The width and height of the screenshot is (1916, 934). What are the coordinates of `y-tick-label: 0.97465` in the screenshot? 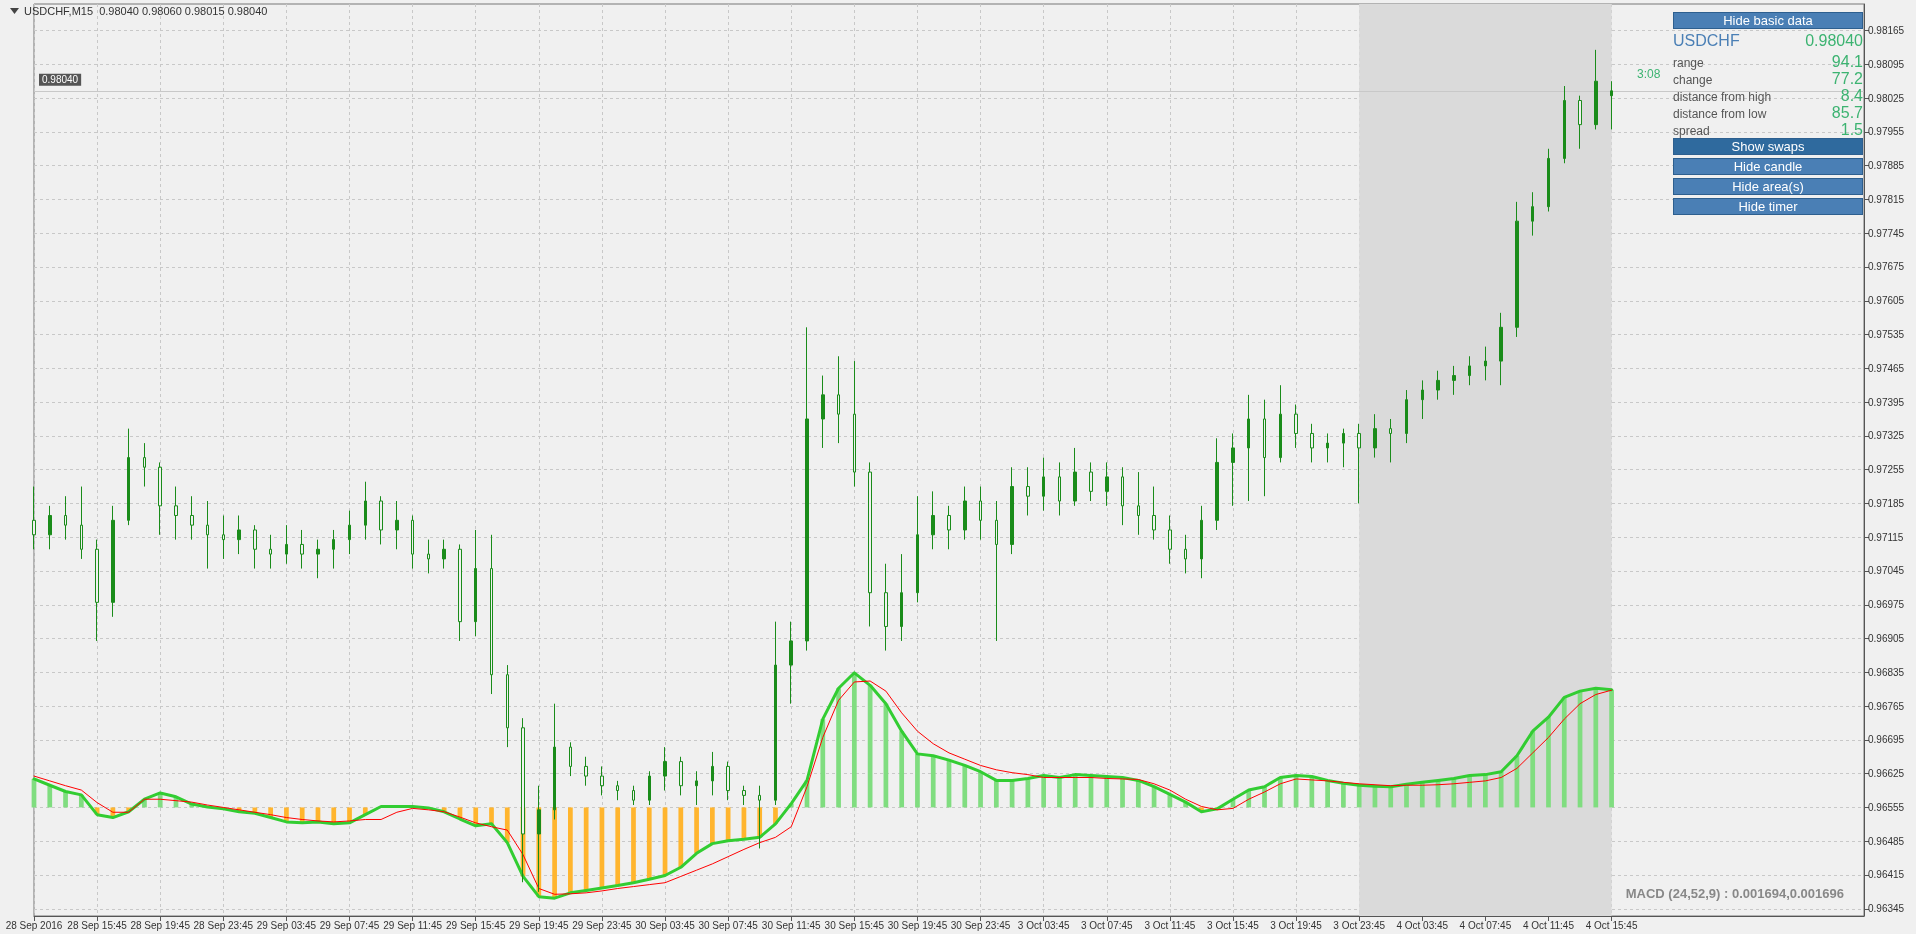 It's located at (1886, 368).